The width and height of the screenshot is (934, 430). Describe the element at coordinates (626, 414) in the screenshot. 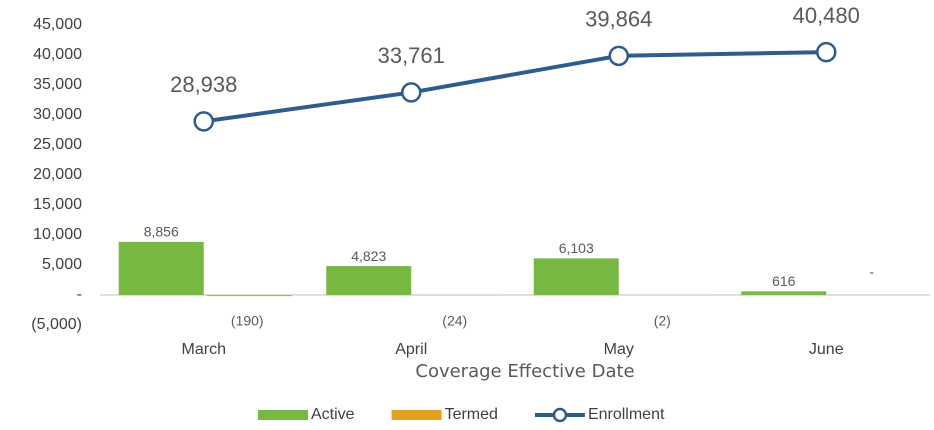

I see `legend-label: Enrollment` at that location.